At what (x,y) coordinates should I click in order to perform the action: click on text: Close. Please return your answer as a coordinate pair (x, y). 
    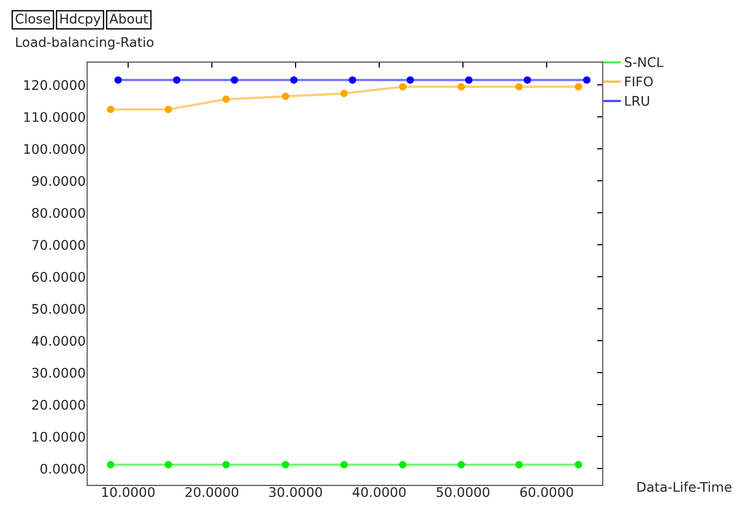
    Looking at the image, I should click on (33, 18).